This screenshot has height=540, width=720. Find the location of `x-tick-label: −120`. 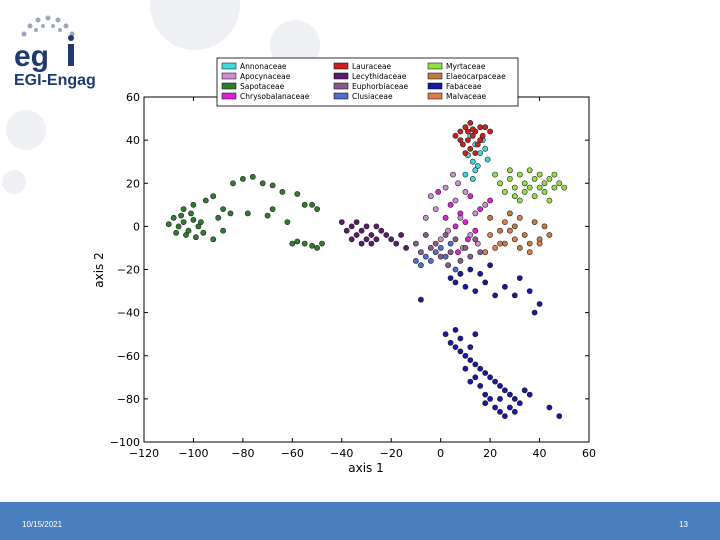

x-tick-label: −120 is located at coordinates (144, 453).